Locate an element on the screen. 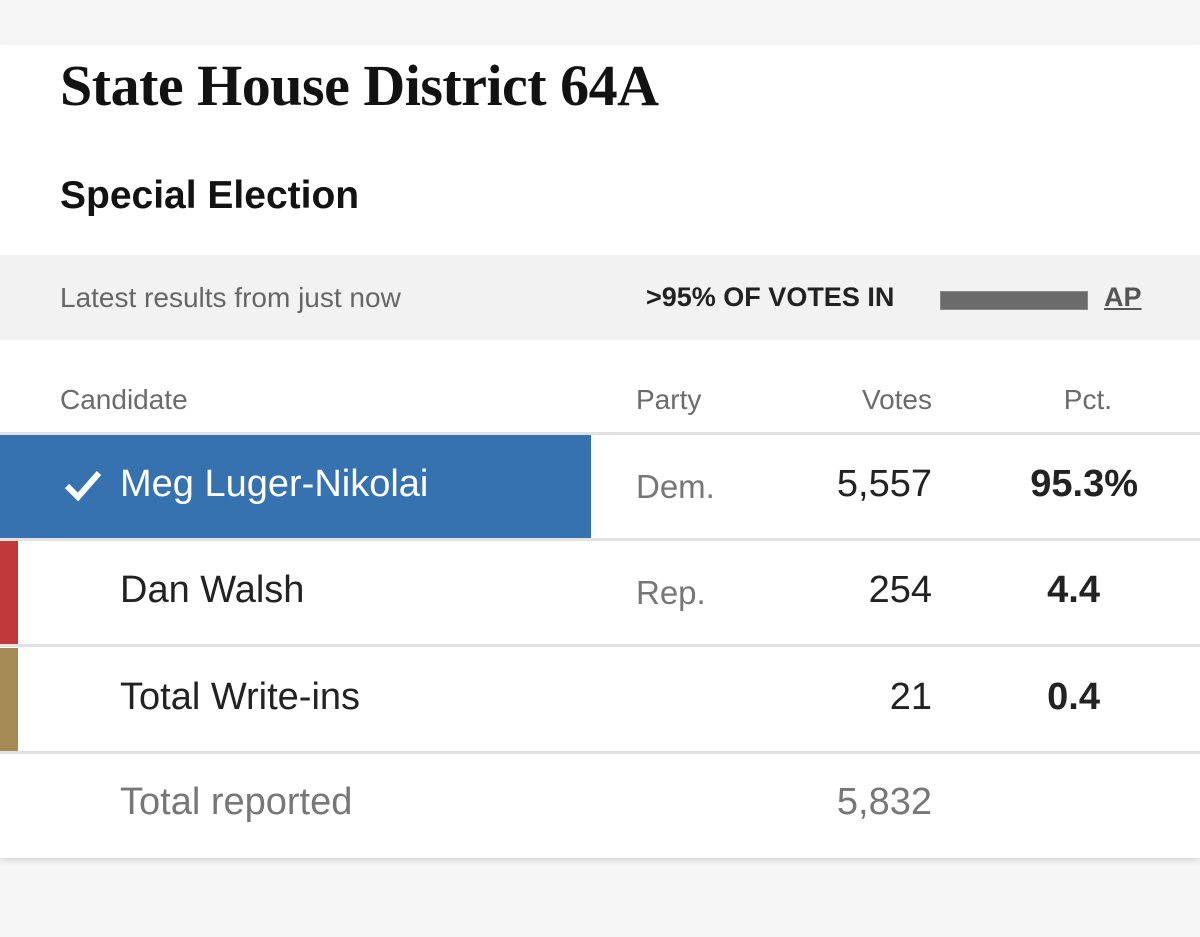 This screenshot has width=1200, height=937. votes: 254 is located at coordinates (900, 590).